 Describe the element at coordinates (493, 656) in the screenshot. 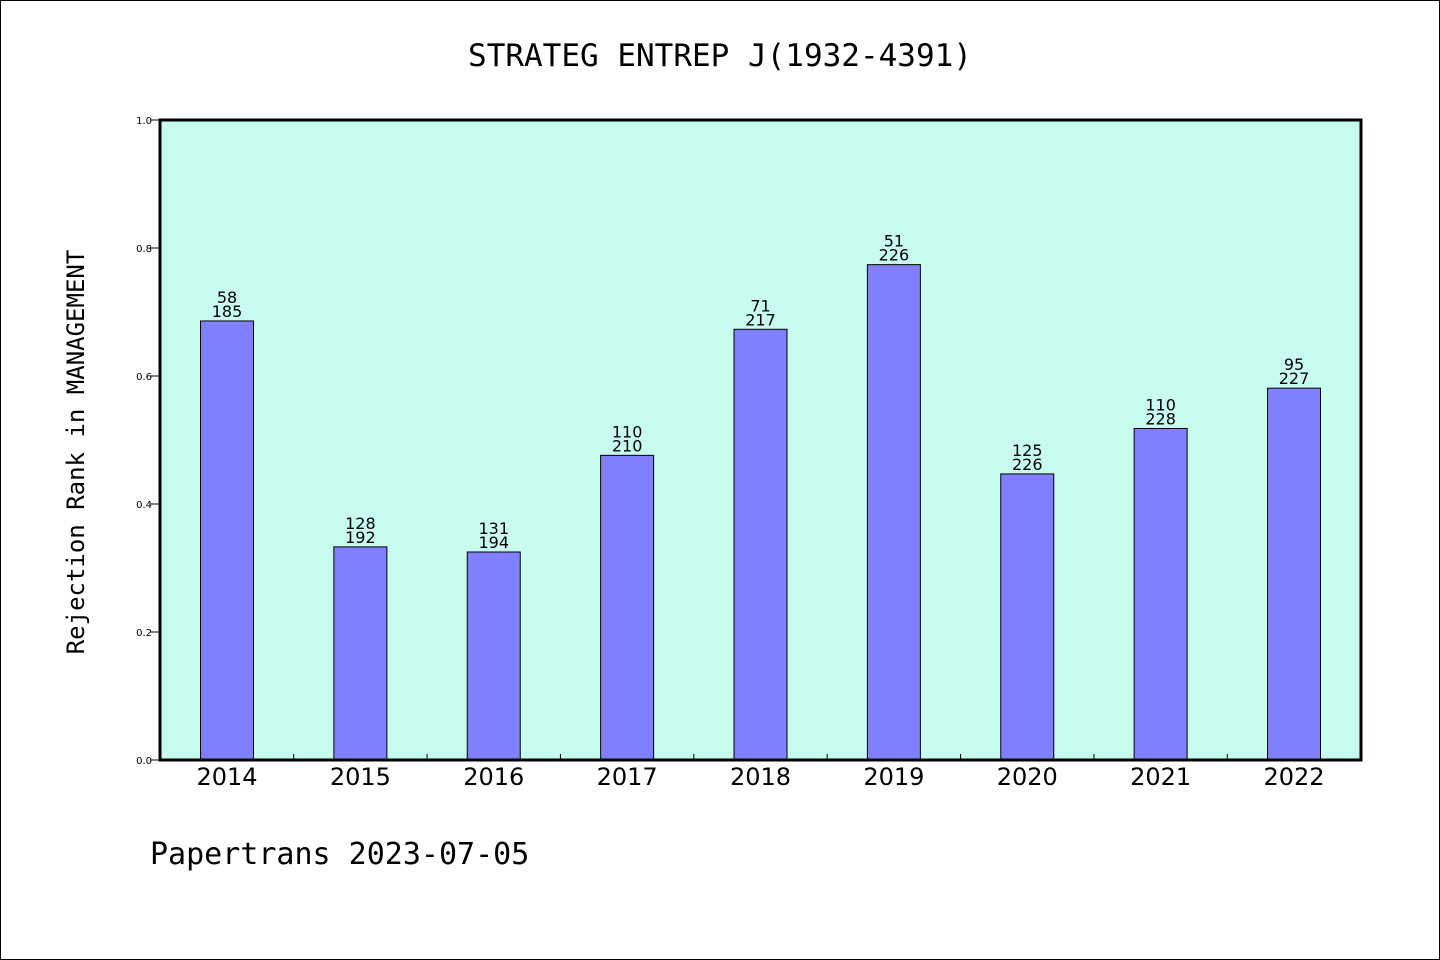

I see `bar-2016` at that location.